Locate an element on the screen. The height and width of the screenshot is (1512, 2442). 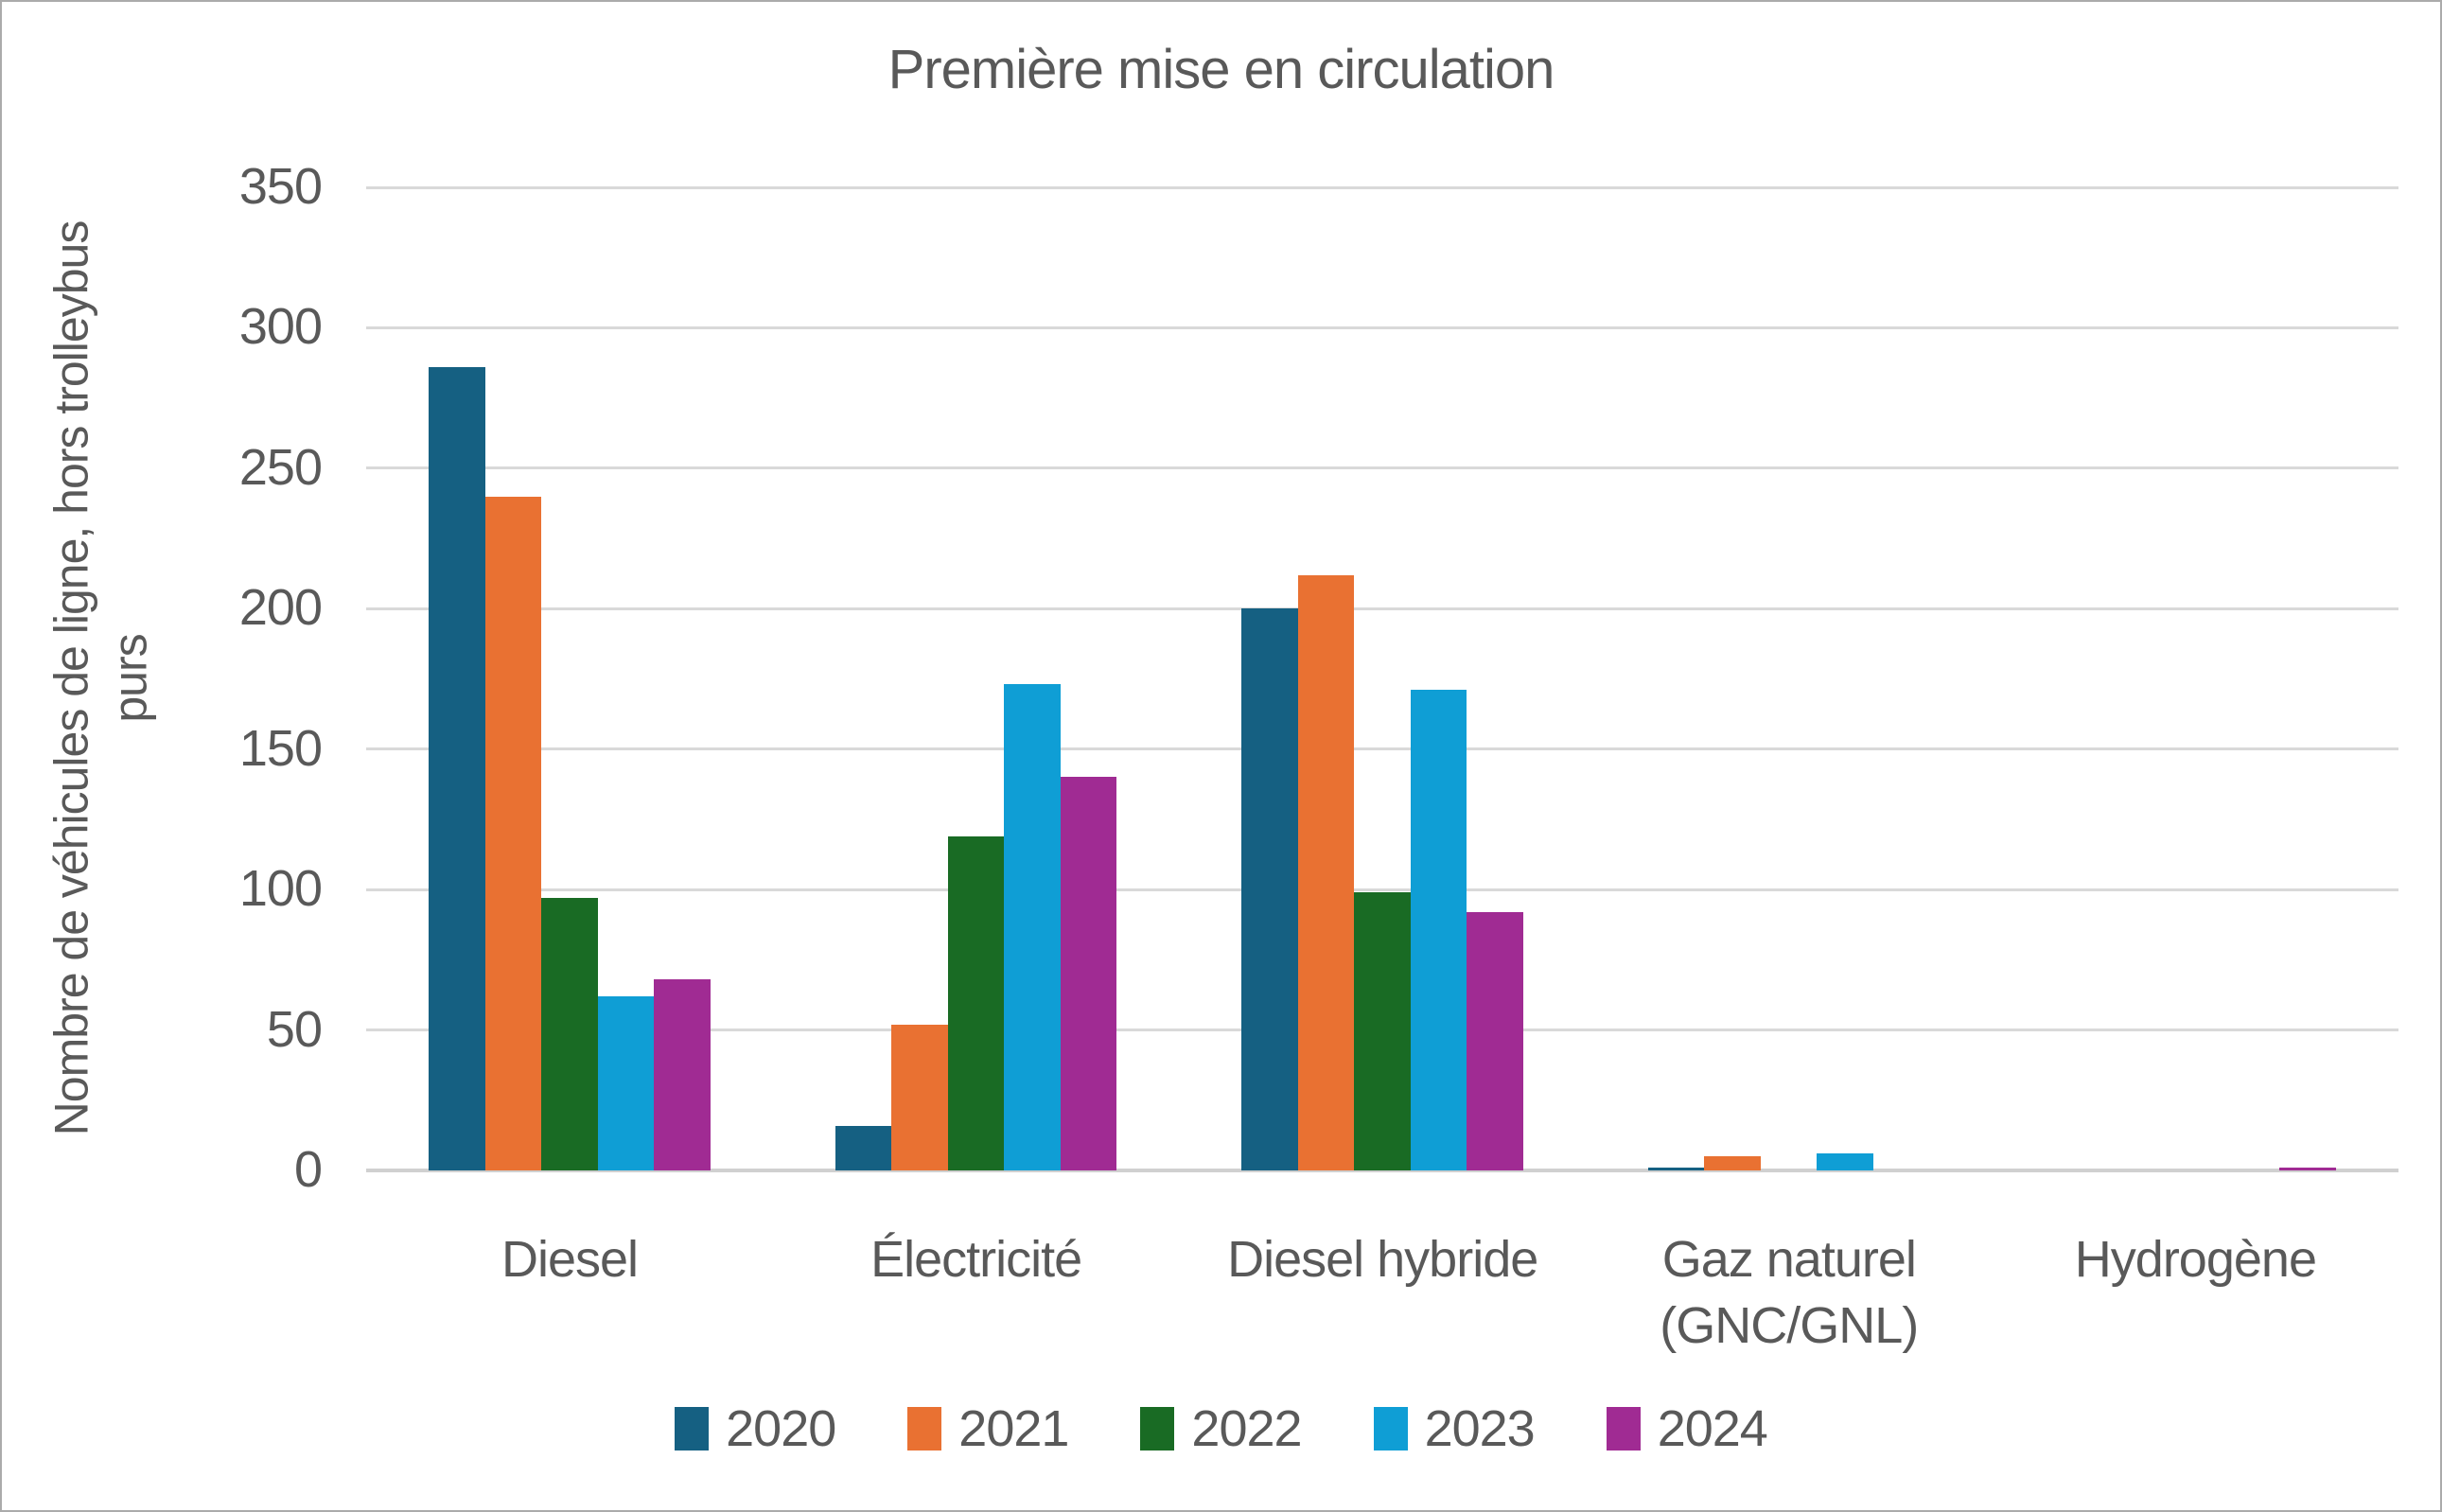
bar-2022--lectricit- is located at coordinates (976, 1003).